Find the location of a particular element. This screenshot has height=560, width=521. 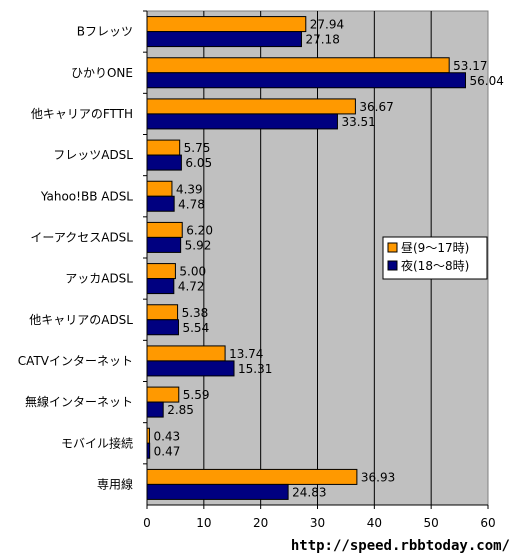

value-label: 5.59 is located at coordinates (196, 395).